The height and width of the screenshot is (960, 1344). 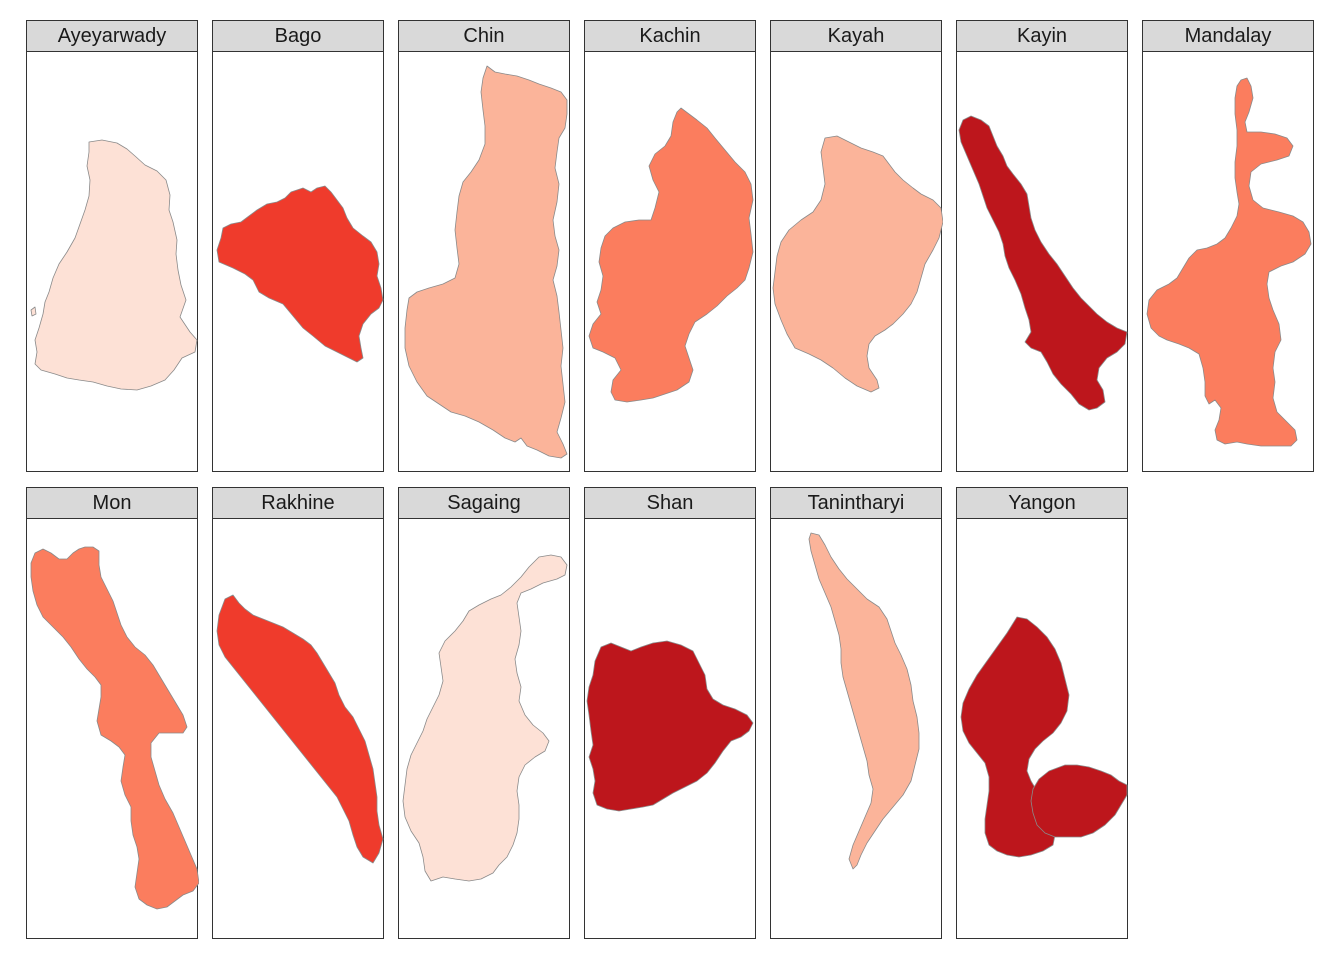 What do you see at coordinates (1228, 36) in the screenshot?
I see `facet-label: Mandalay` at bounding box center [1228, 36].